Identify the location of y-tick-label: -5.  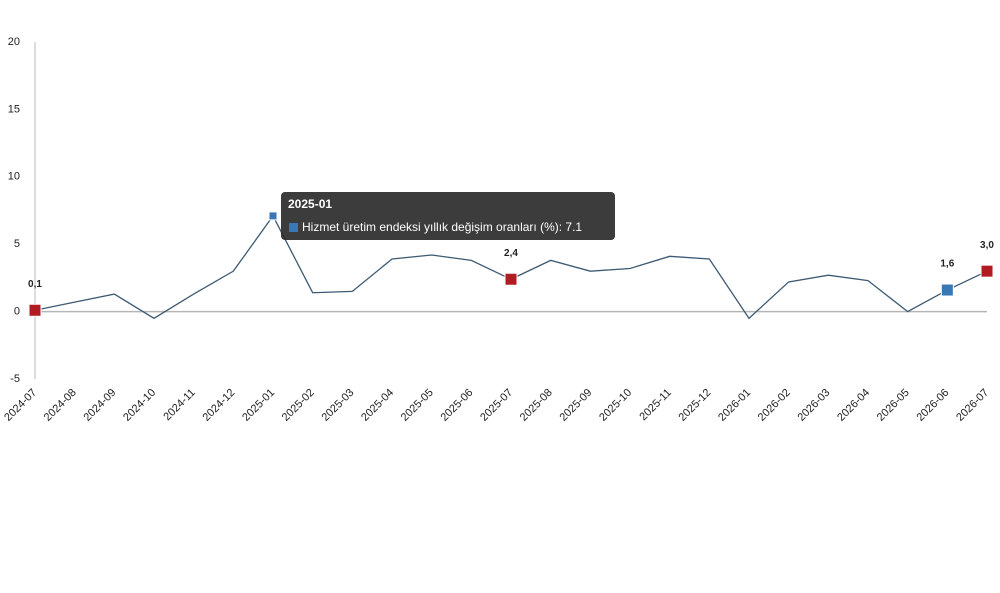
(15, 379).